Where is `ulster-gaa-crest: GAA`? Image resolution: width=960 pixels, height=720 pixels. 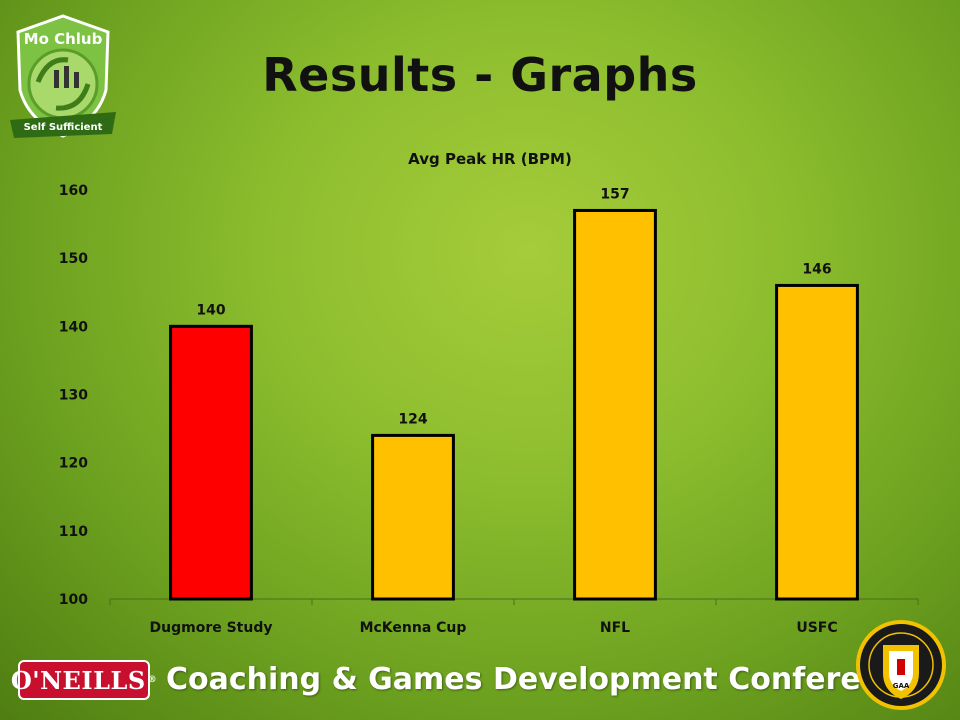 ulster-gaa-crest: GAA is located at coordinates (901, 665).